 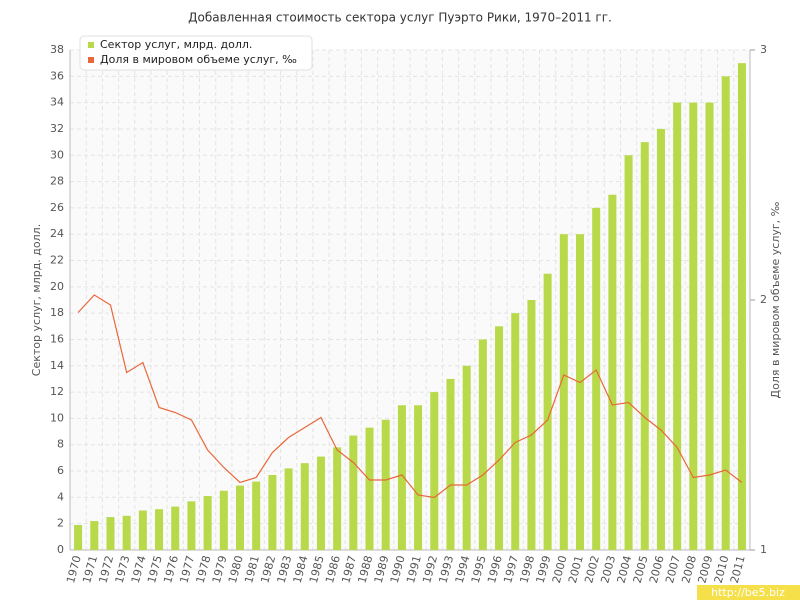 What do you see at coordinates (57, 49) in the screenshot?
I see `y-tick-label: 38` at bounding box center [57, 49].